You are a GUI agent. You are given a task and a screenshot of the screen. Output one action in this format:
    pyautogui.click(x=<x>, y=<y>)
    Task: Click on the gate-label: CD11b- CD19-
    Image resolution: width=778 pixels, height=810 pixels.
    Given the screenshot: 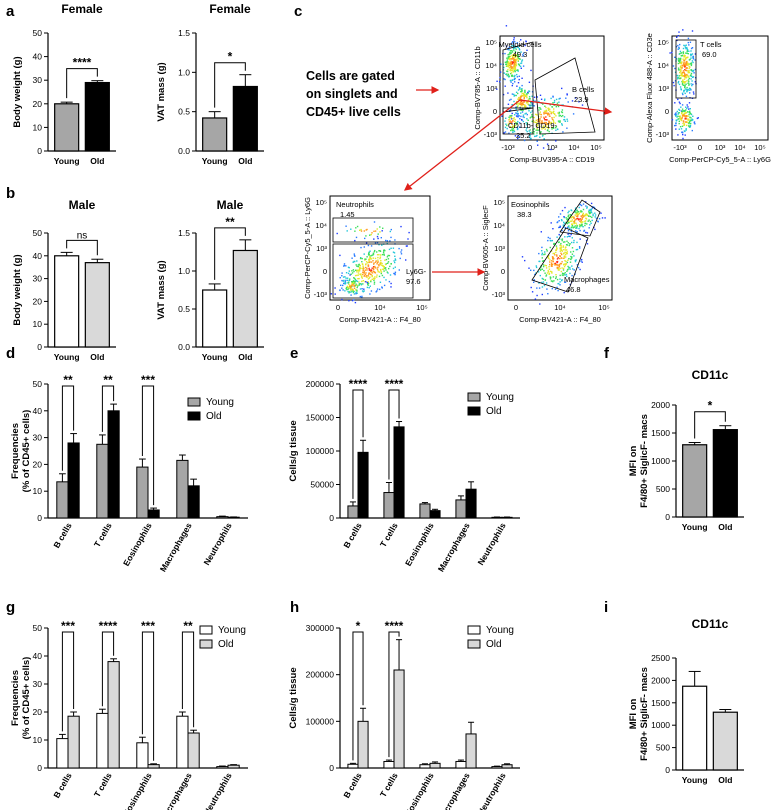 What is the action you would take?
    pyautogui.click(x=533, y=125)
    